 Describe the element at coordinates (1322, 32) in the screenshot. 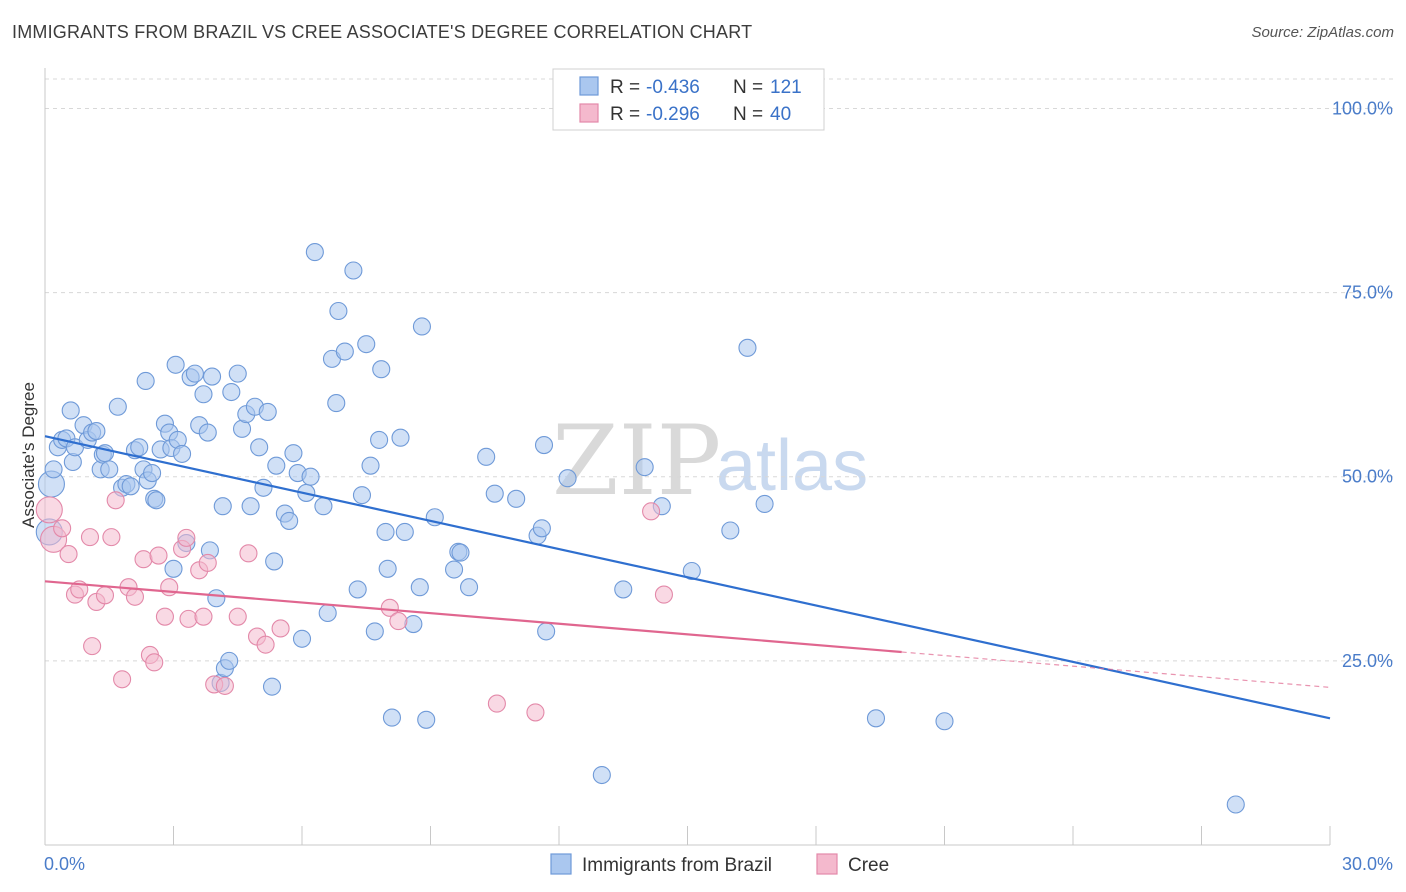

I see `source-credit: Source: ZipAtlas.com` at that location.